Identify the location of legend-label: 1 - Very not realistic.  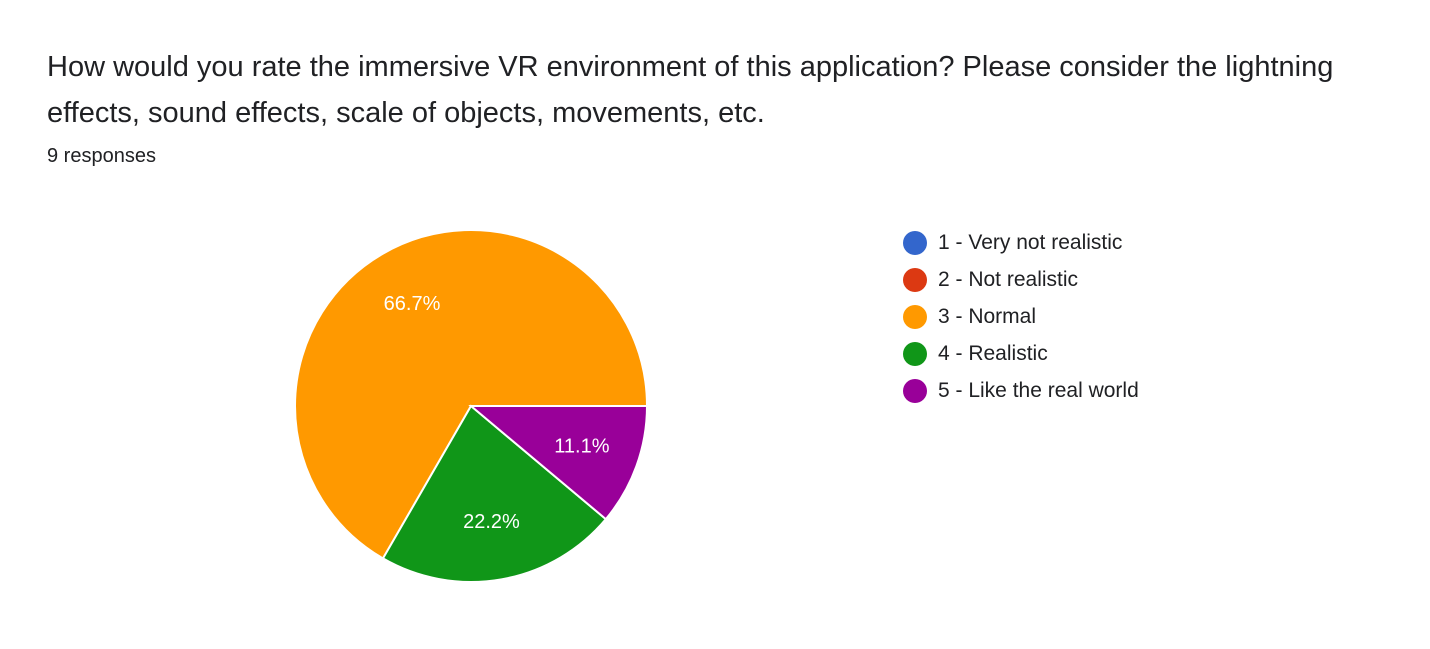
(1030, 242).